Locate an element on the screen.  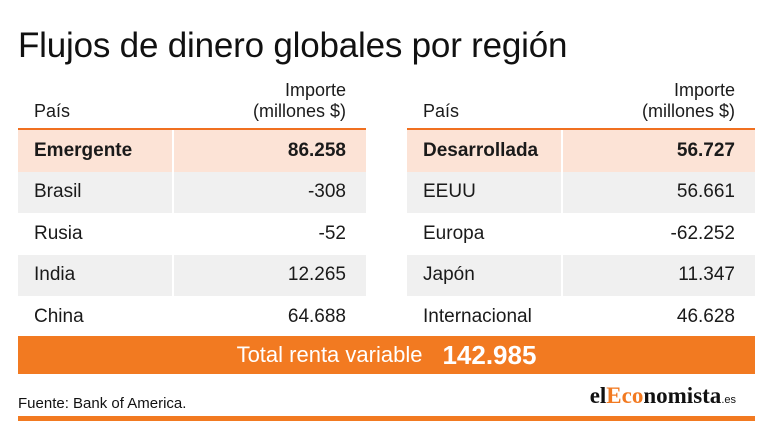
row-name: Europa is located at coordinates (454, 233).